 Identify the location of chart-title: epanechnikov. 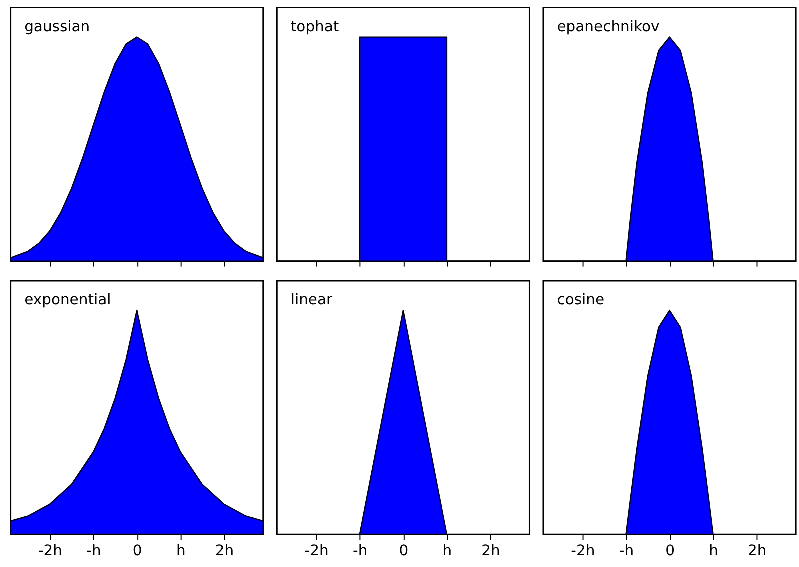
(608, 27).